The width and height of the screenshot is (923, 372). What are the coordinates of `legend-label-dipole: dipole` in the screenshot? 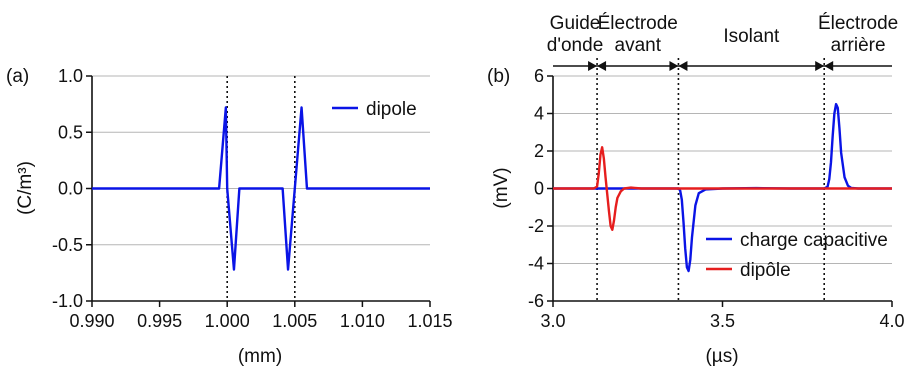 It's located at (391, 109).